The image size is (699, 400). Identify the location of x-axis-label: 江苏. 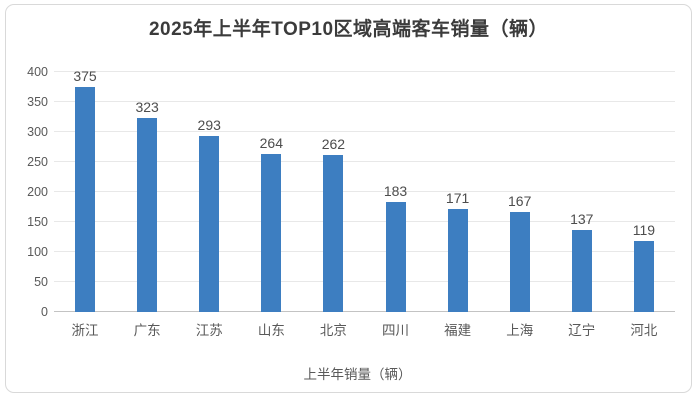
(209, 330).